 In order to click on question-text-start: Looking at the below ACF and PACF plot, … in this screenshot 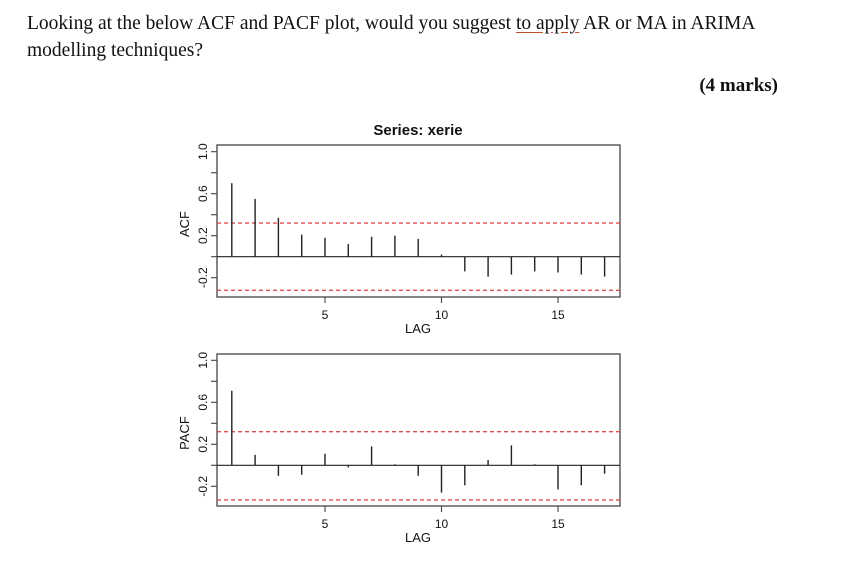, I will do `click(271, 23)`.